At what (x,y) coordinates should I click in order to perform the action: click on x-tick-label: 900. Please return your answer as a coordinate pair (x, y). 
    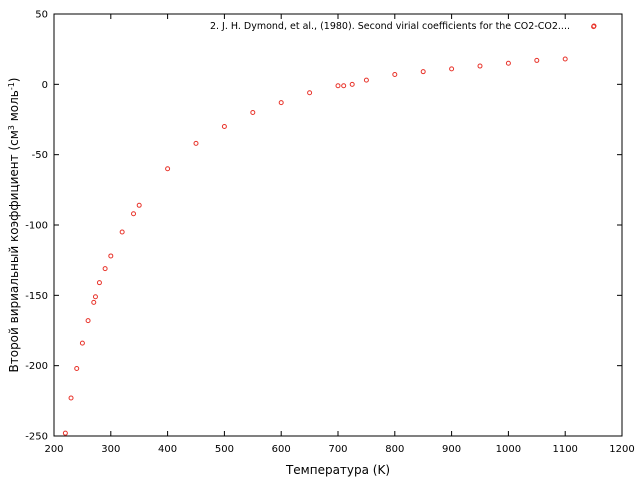
    Looking at the image, I should click on (451, 449).